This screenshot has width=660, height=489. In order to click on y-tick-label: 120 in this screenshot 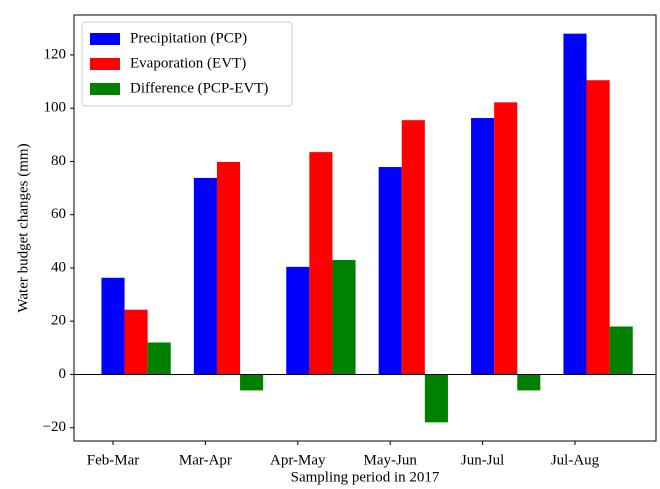, I will do `click(55, 54)`.